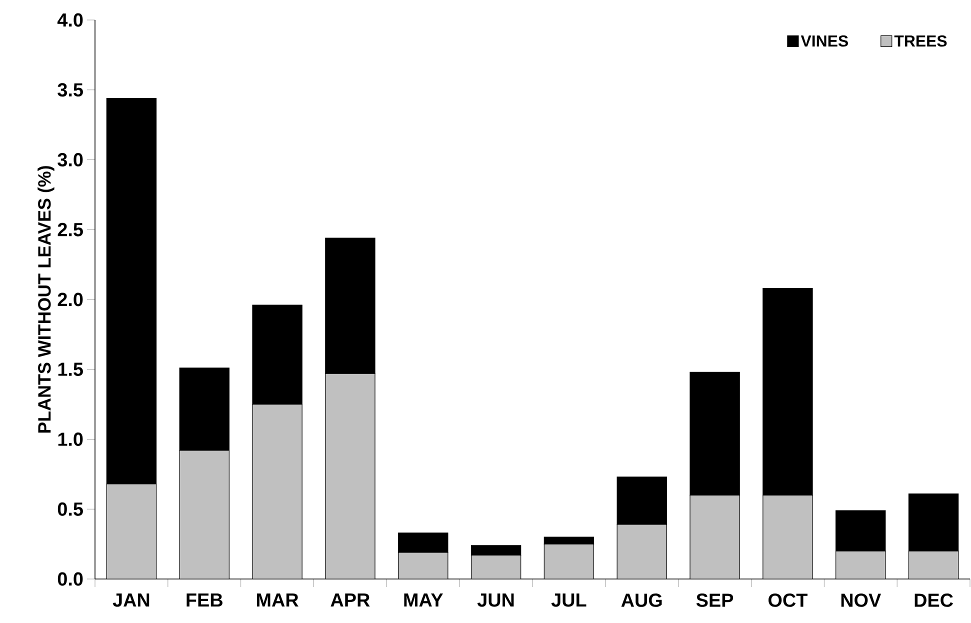 The height and width of the screenshot is (623, 971). What do you see at coordinates (495, 600) in the screenshot?
I see `x-tick-label: JUN` at bounding box center [495, 600].